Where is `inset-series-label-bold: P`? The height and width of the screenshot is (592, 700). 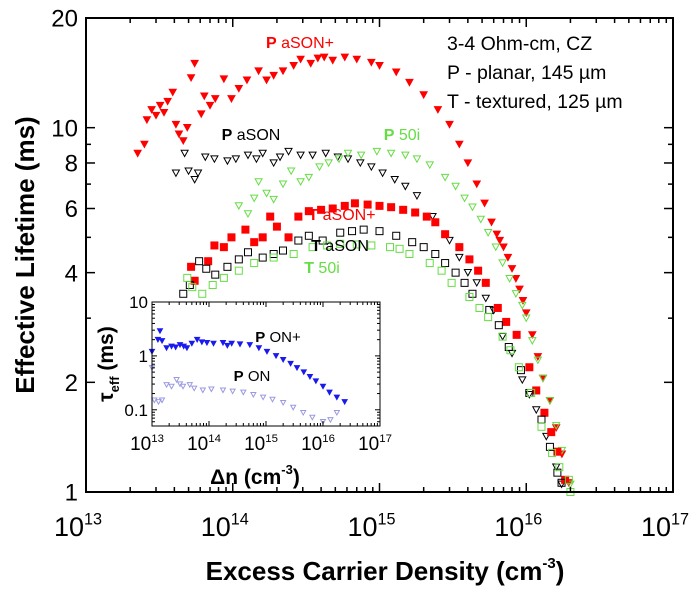 inset-series-label-bold: P is located at coordinates (260, 337).